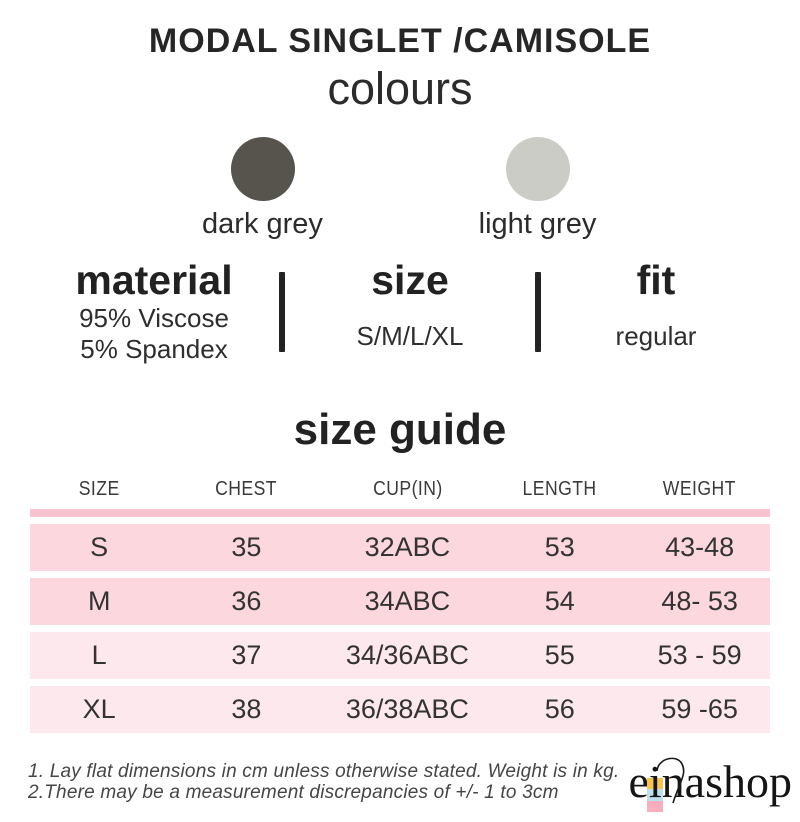  What do you see at coordinates (656, 311) in the screenshot?
I see `spec-fit: fit regular` at bounding box center [656, 311].